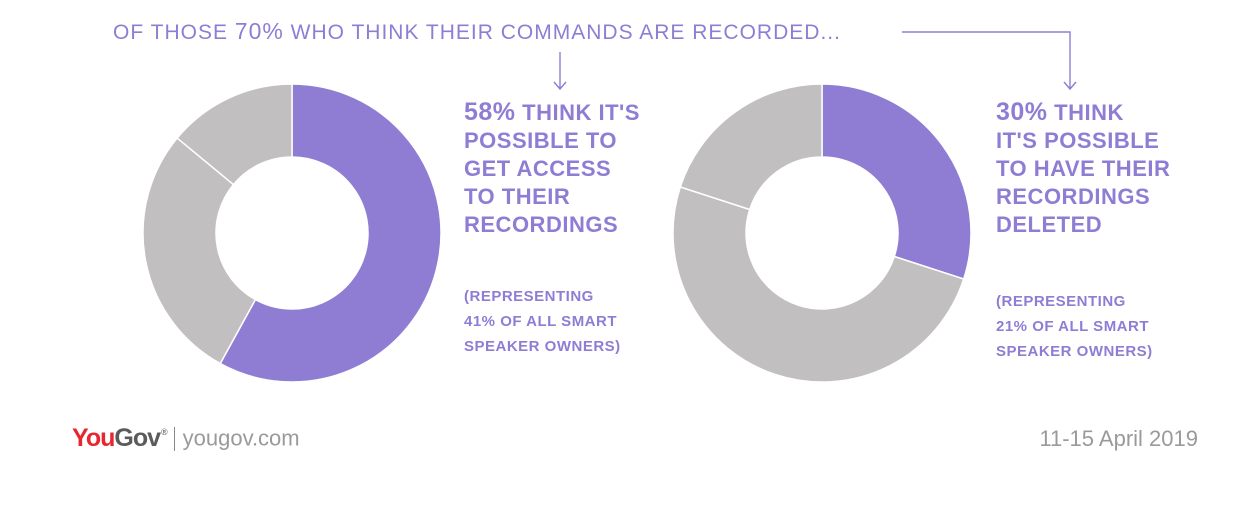 This screenshot has width=1238, height=506. Describe the element at coordinates (1085, 112) in the screenshot. I see `statement-text: THINK` at that location.